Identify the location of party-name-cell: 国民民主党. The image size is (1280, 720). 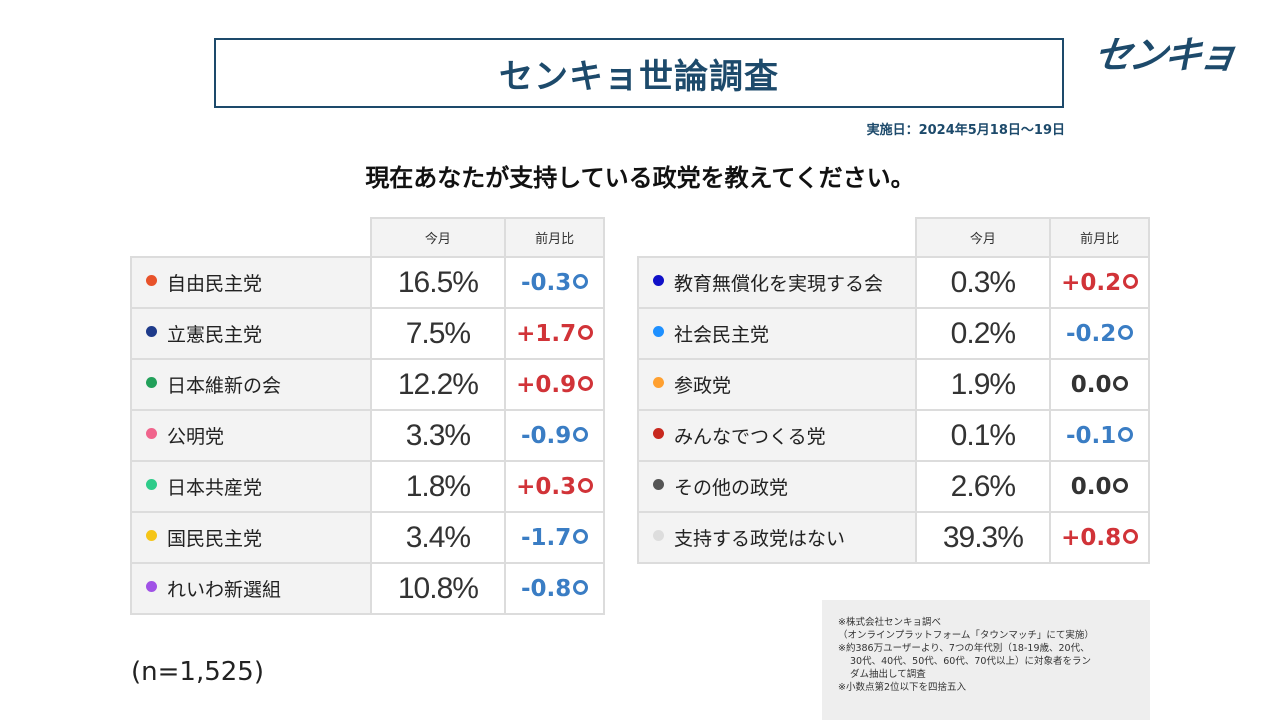
(251, 537).